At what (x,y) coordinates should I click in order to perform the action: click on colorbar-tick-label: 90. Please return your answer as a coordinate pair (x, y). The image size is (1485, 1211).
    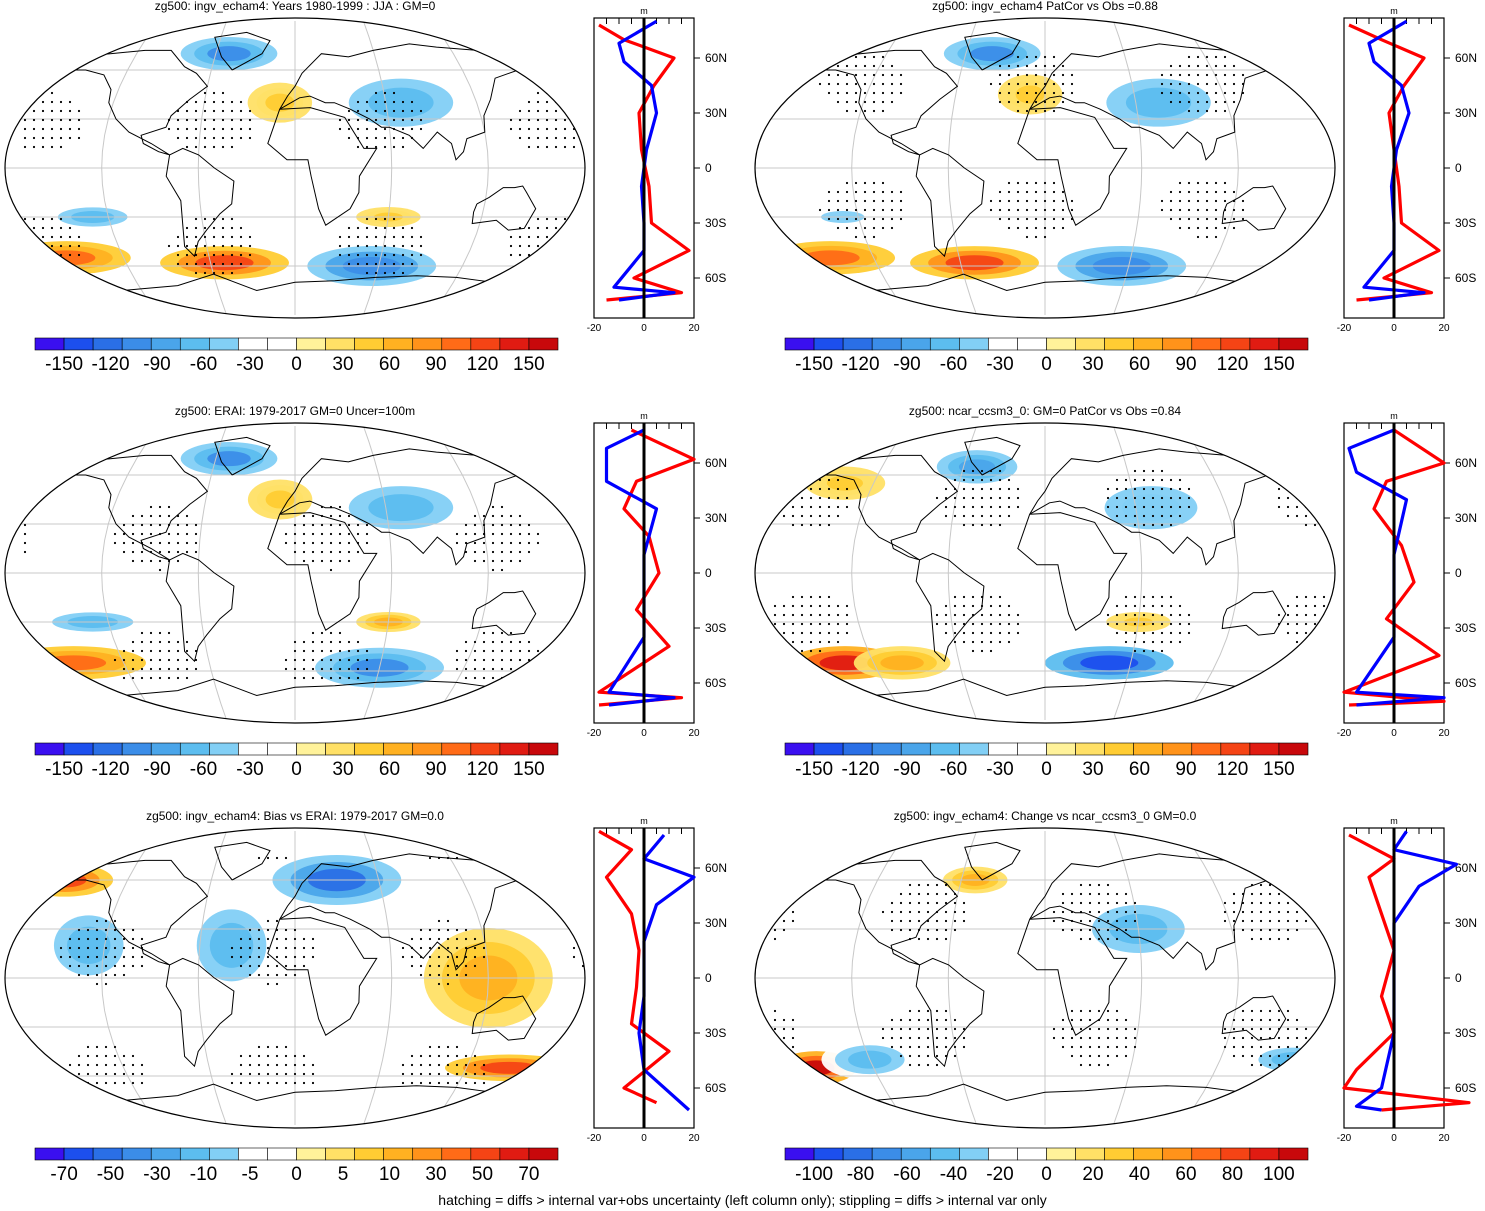
    Looking at the image, I should click on (435, 769).